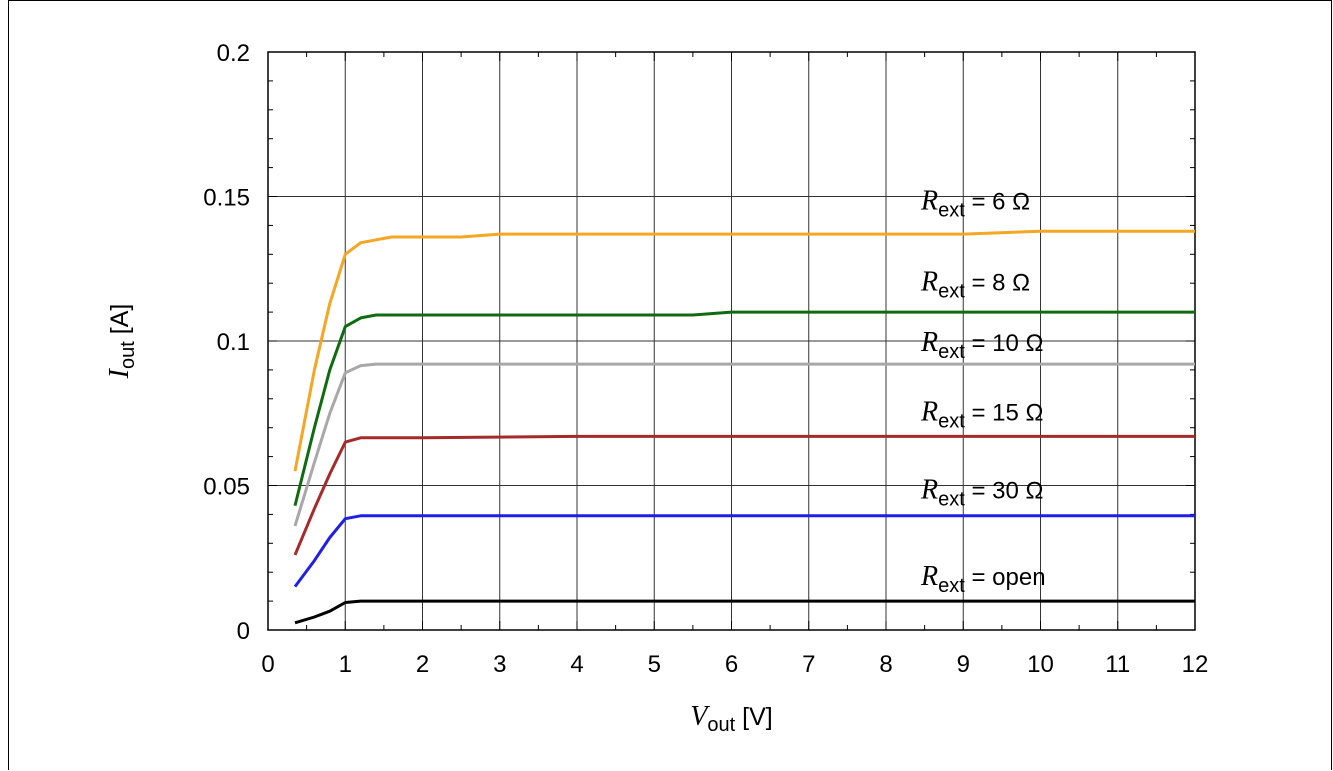  Describe the element at coordinates (267, 664) in the screenshot. I see `x-tick-label: 0` at that location.